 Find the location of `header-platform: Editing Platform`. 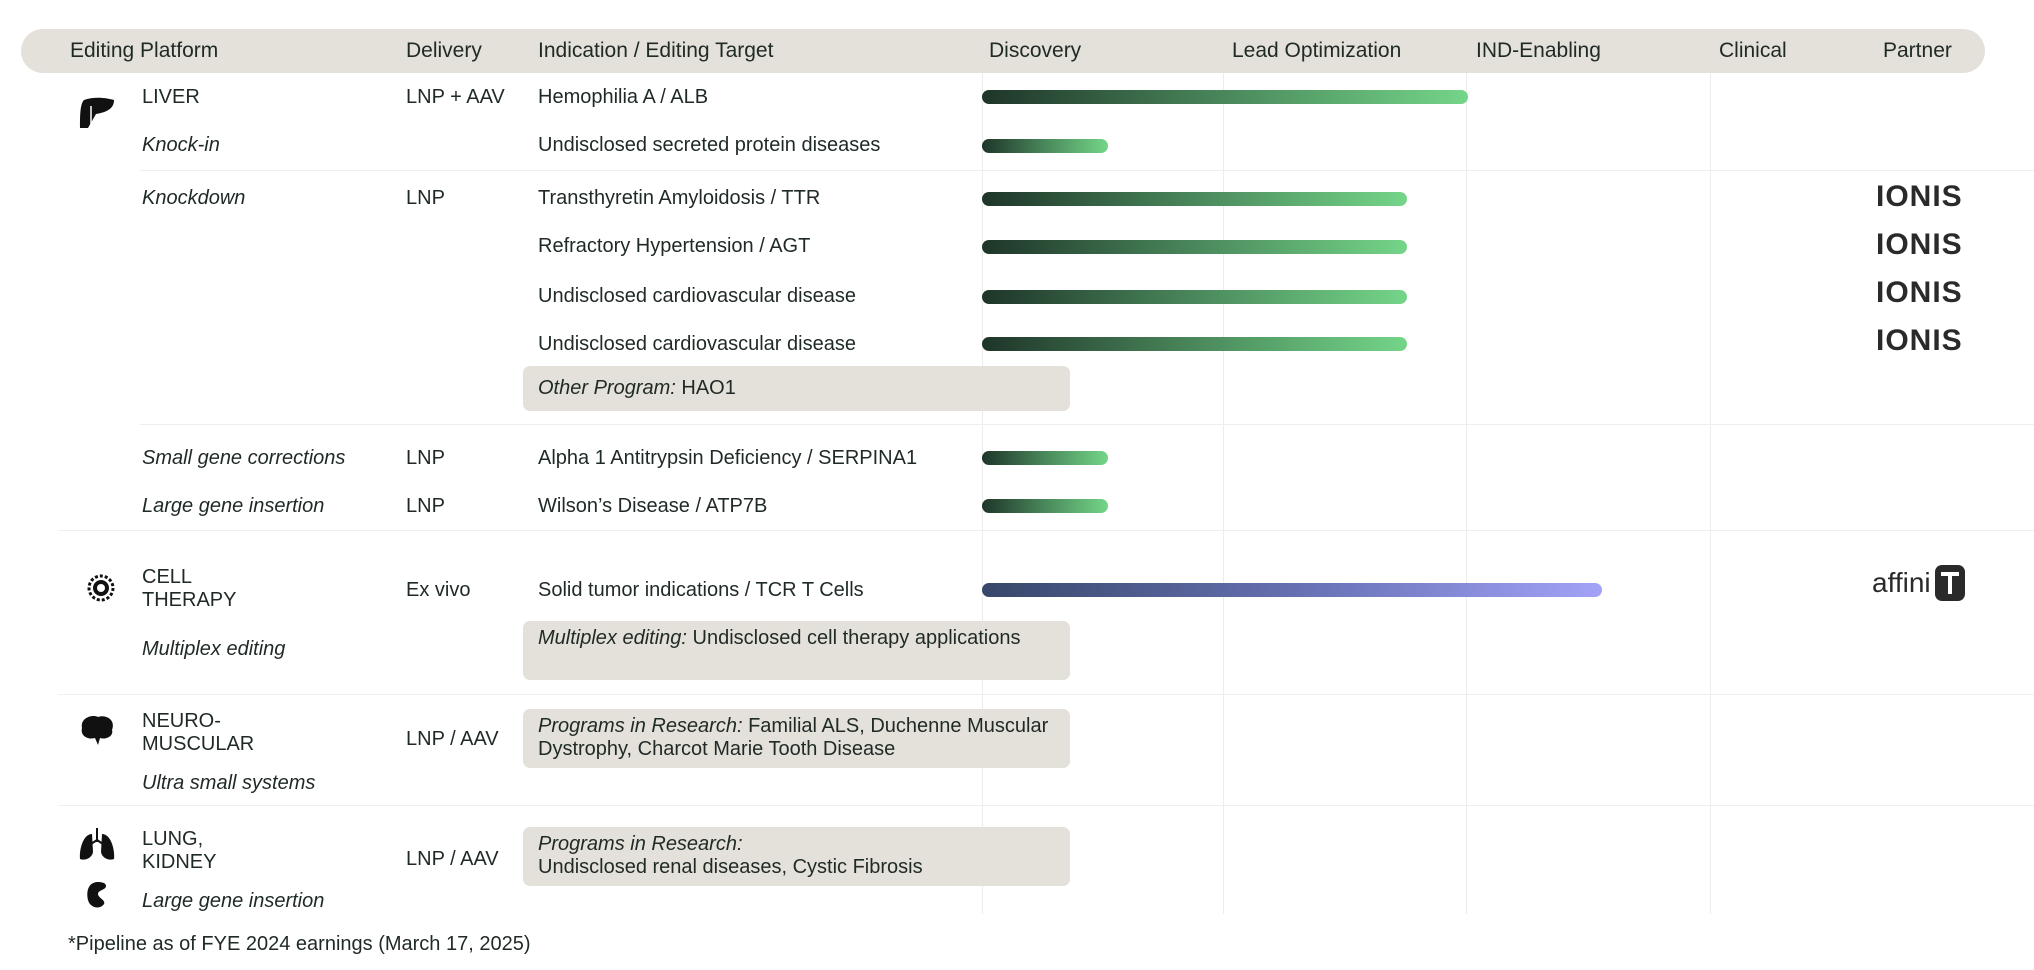

header-platform: Editing Platform is located at coordinates (144, 50).